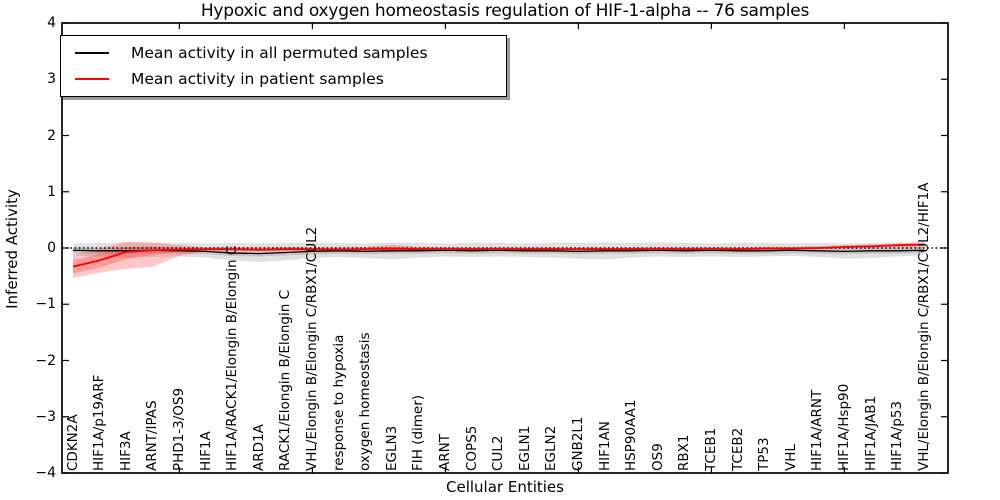 This screenshot has width=1000, height=500. Describe the element at coordinates (498, 252) in the screenshot. I see `permuted-mean-line` at that location.